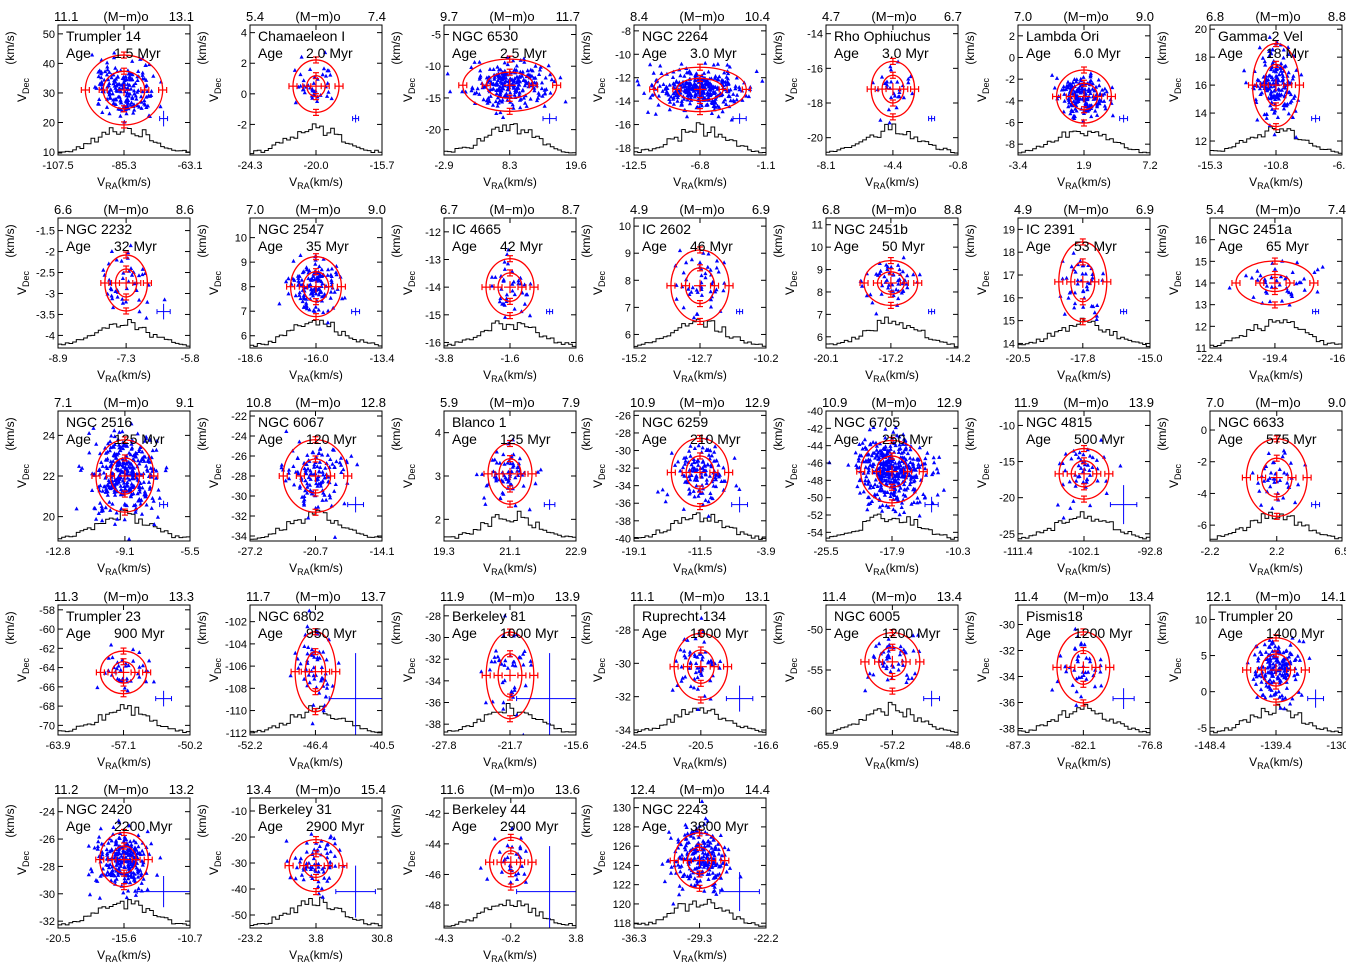  What do you see at coordinates (623, 631) in the screenshot?
I see `y-tick-label: -28` at bounding box center [623, 631].